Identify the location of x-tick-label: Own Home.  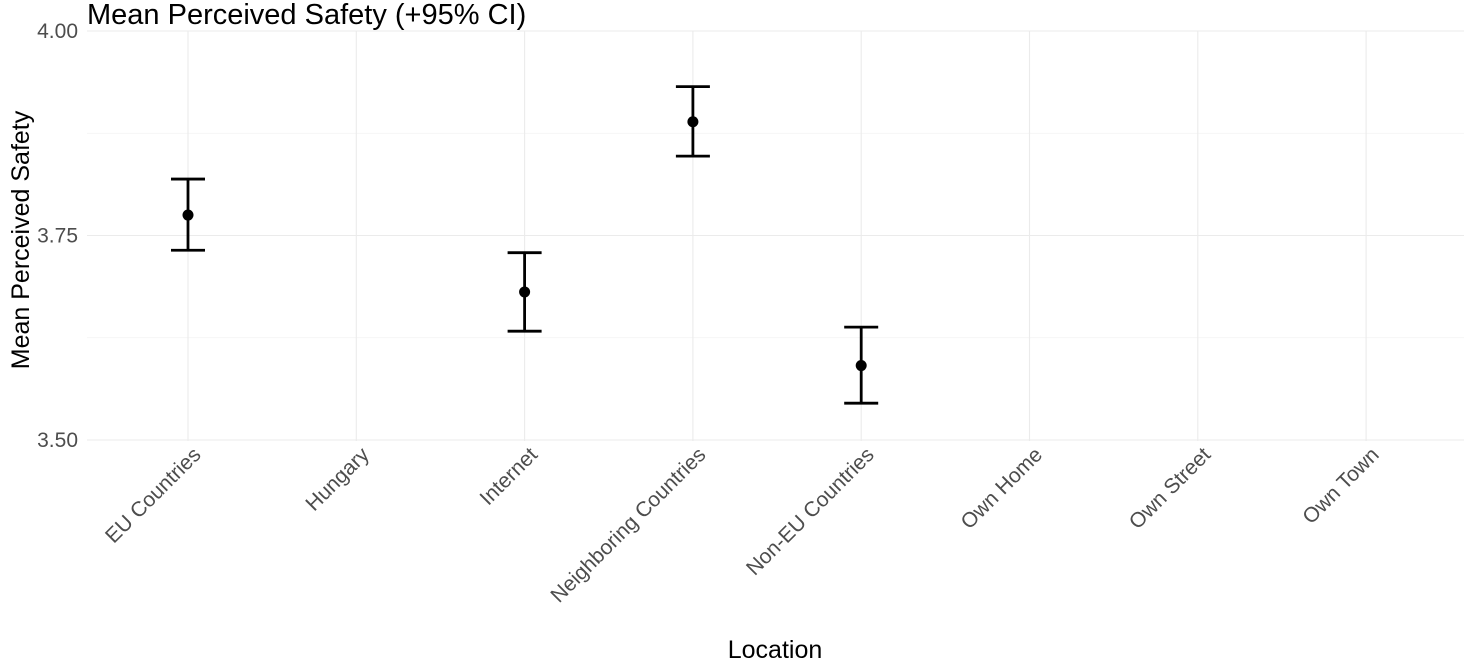
(1002, 488).